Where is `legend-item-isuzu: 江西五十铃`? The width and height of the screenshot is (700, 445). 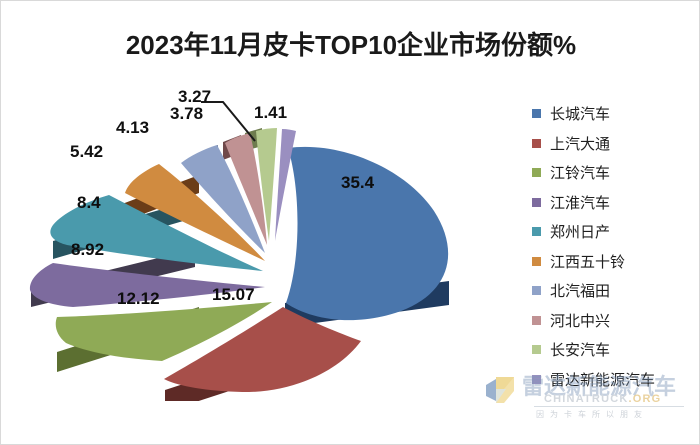 legend-item-isuzu: 江西五十铃 is located at coordinates (612, 262).